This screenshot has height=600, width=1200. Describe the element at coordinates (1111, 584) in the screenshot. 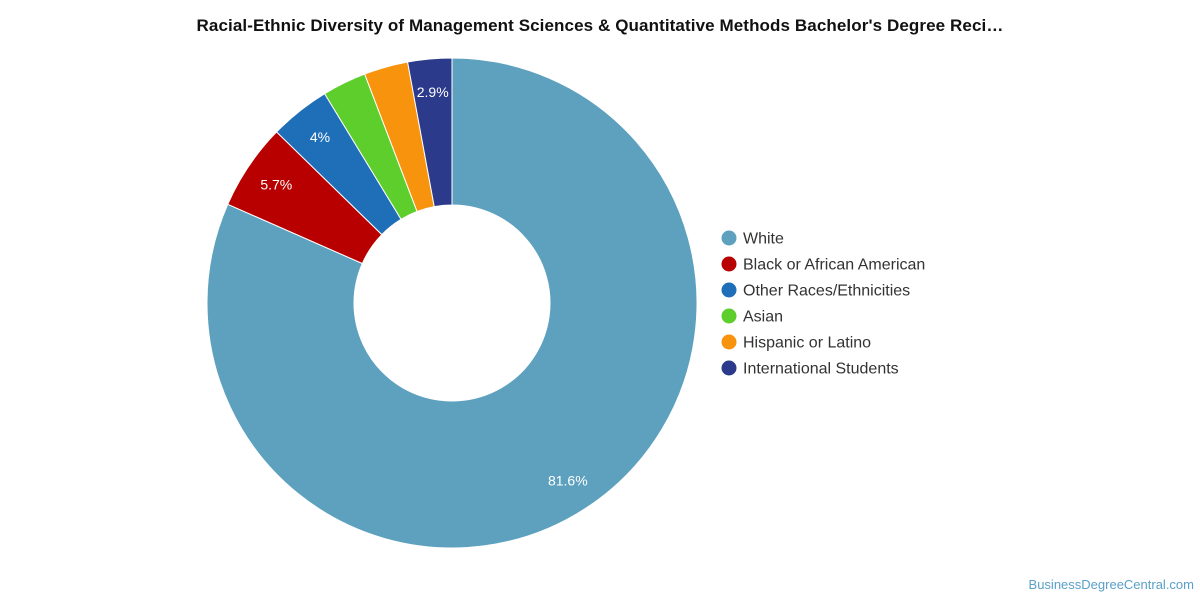

I see `source-credit: BusinessDegreeCentral.com` at that location.